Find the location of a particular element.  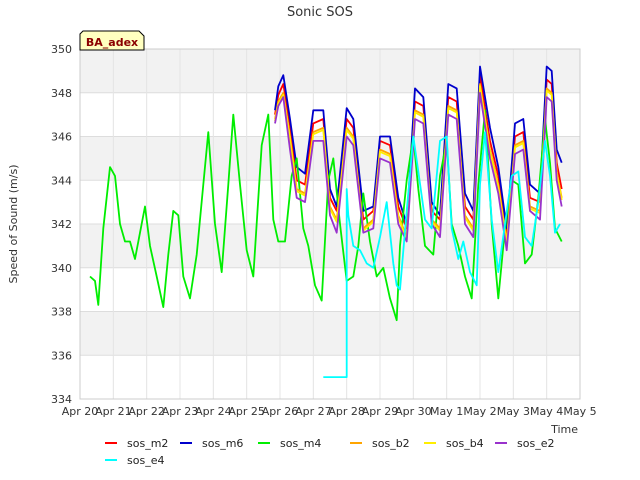

legend-label-sos_b4: sos_b4 is located at coordinates (465, 443).